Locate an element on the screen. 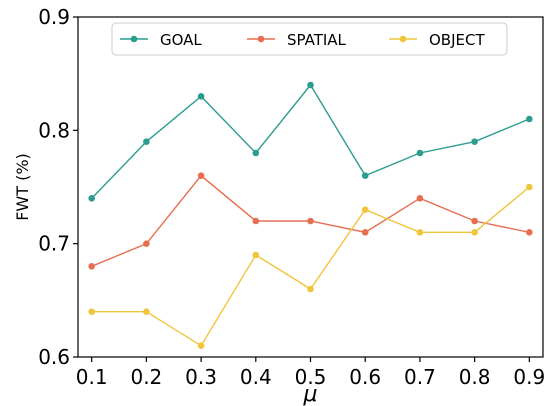 The image size is (547, 406). y-tick-label: 0.8 is located at coordinates (54, 130).